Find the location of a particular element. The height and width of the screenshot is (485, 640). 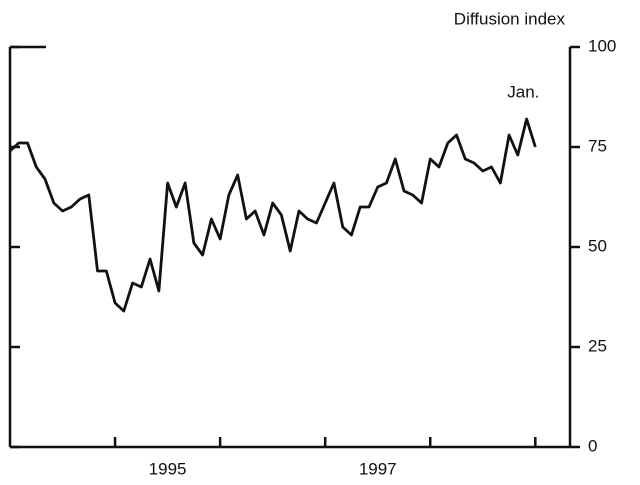

y-axis-label: Diffusion index is located at coordinates (510, 18).